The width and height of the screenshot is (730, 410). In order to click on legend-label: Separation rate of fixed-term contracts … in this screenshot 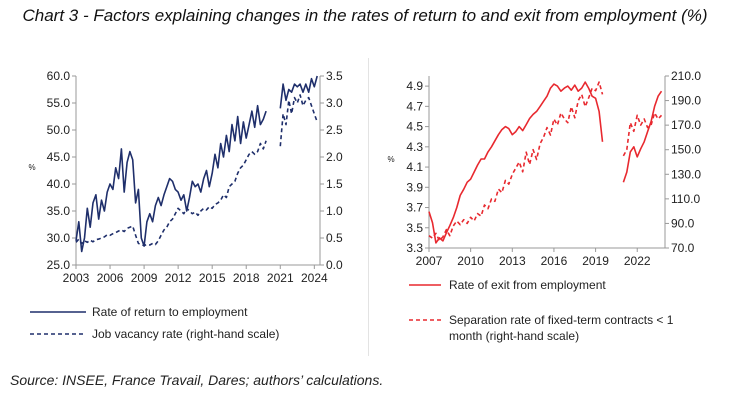, I will do `click(561, 328)`.